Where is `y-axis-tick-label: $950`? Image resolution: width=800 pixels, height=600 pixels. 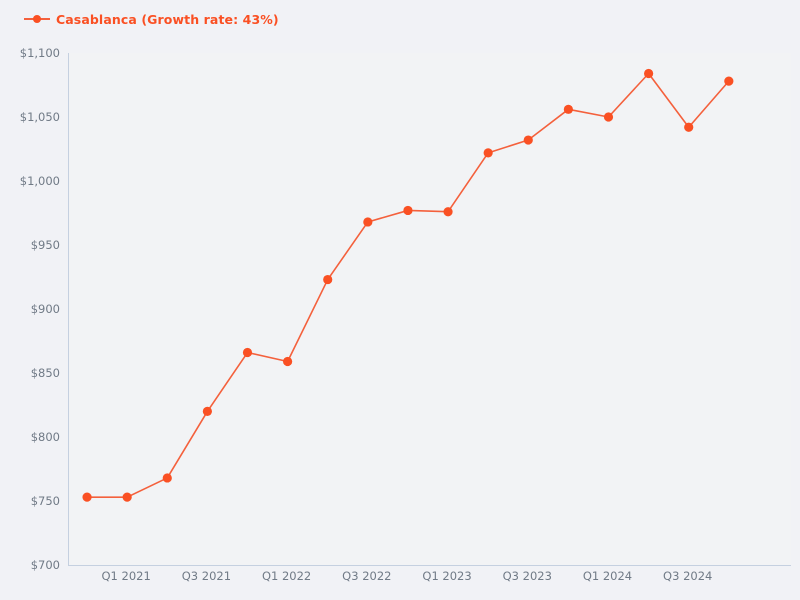
y-axis-tick-label: $950 is located at coordinates (45, 245).